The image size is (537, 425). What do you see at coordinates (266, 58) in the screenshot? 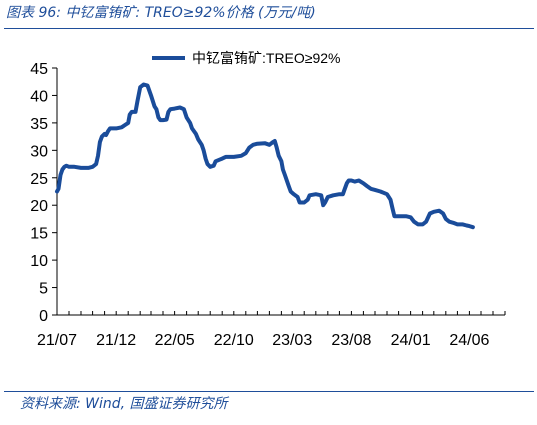
I see `legend-label: 中钇富铕矿:TREO≥92%` at bounding box center [266, 58].